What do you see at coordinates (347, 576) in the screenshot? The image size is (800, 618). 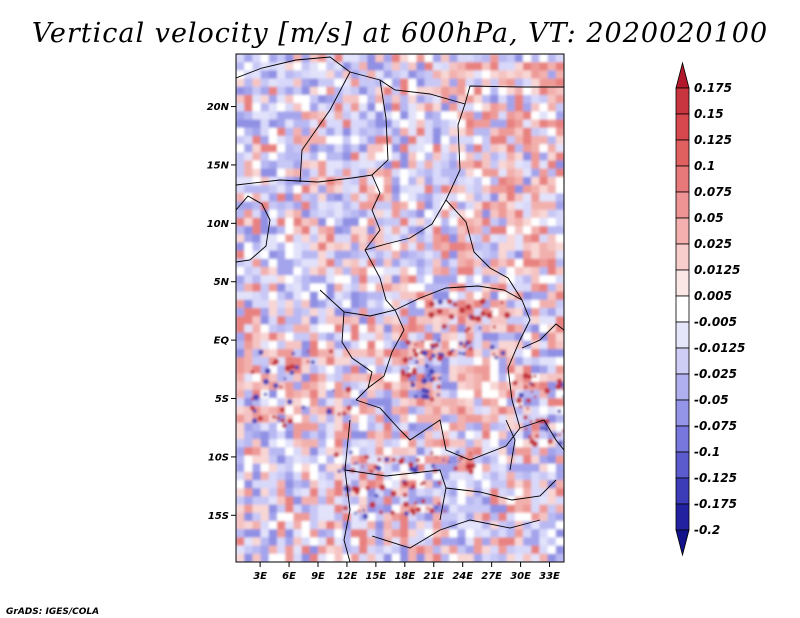 I see `x-tick-label: 12E` at bounding box center [347, 576].